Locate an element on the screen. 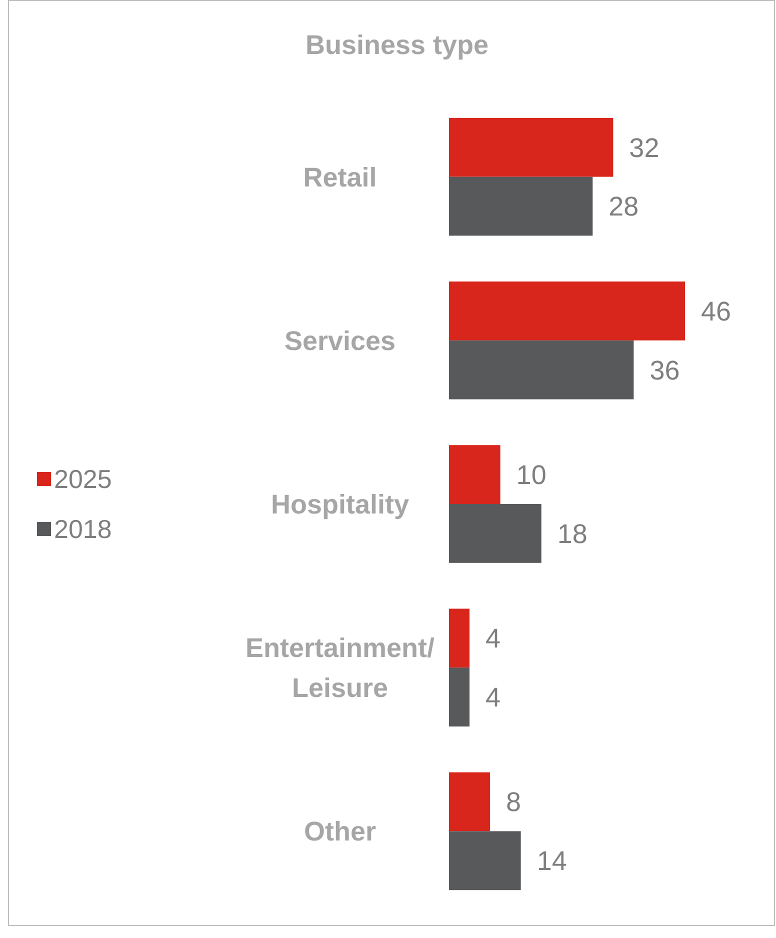  data-label: 14 is located at coordinates (551, 861).